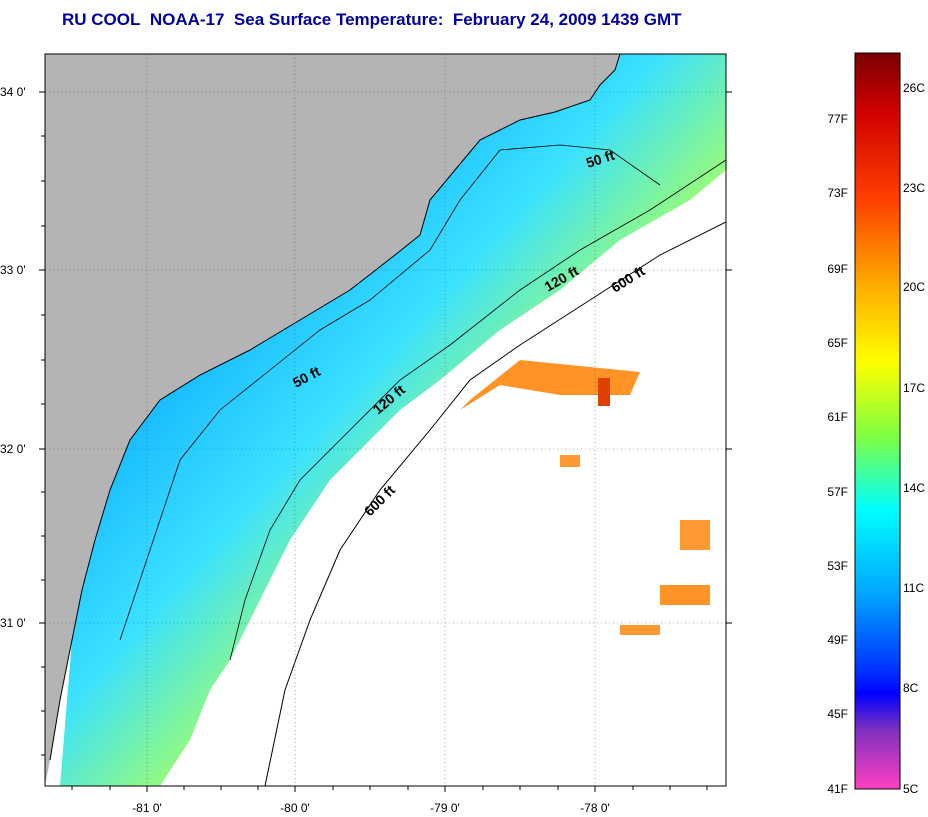  I want to click on colorbar, so click(877, 421).